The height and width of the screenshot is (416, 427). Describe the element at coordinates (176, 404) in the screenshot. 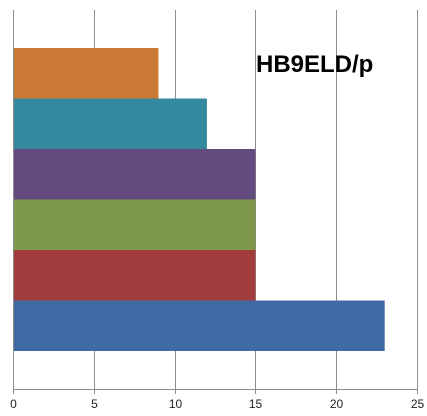

I see `x-tick-label-10: 10` at that location.